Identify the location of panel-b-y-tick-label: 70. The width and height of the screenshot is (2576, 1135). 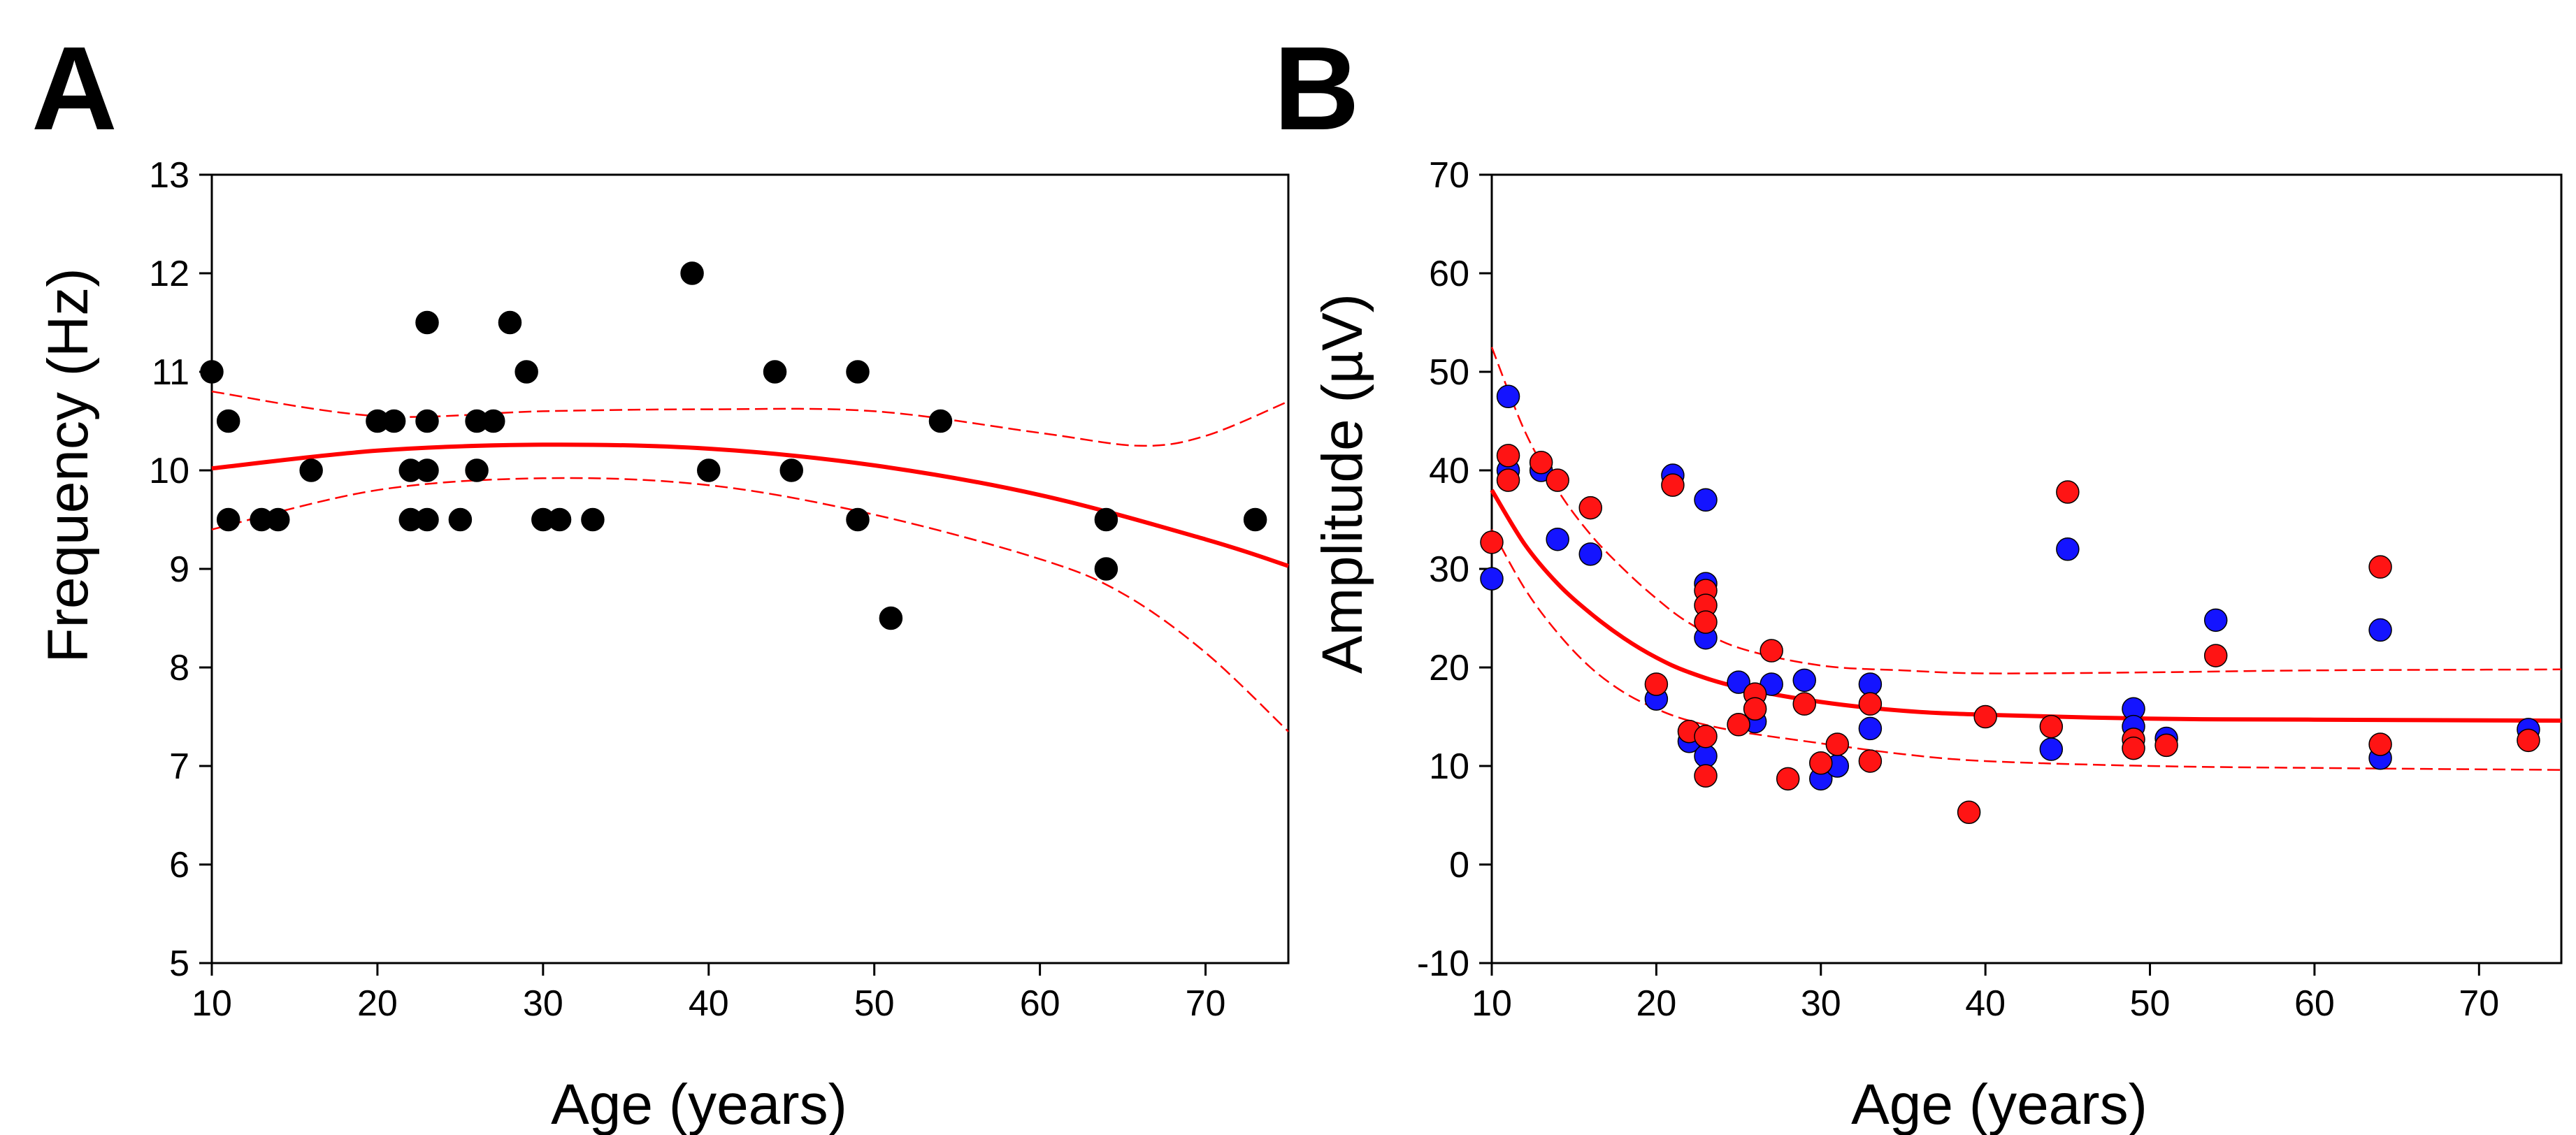
(1449, 175).